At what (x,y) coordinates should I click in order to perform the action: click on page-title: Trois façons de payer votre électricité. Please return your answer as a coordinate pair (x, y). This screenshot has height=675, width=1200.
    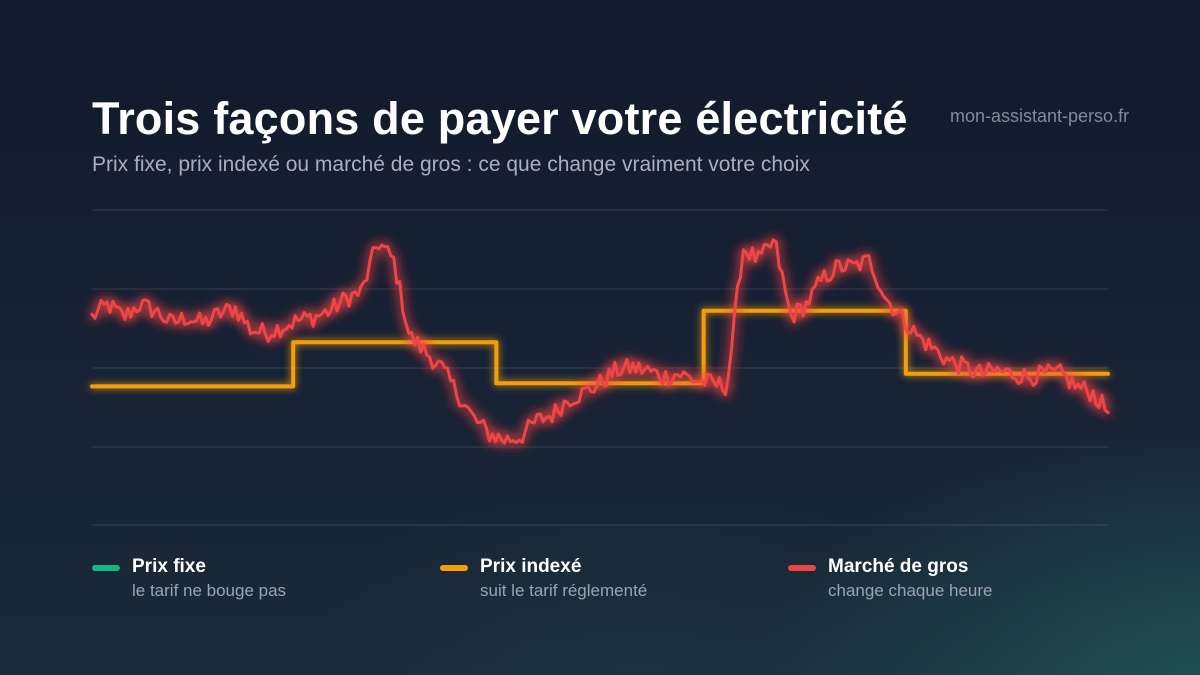
    Looking at the image, I should click on (500, 118).